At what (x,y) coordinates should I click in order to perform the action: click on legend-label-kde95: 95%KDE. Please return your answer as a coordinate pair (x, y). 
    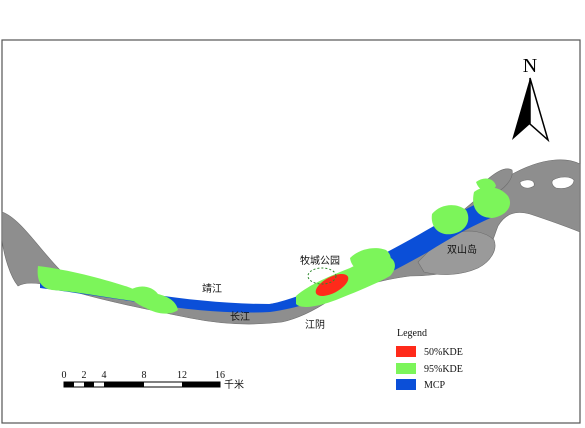
    Looking at the image, I should click on (443, 369).